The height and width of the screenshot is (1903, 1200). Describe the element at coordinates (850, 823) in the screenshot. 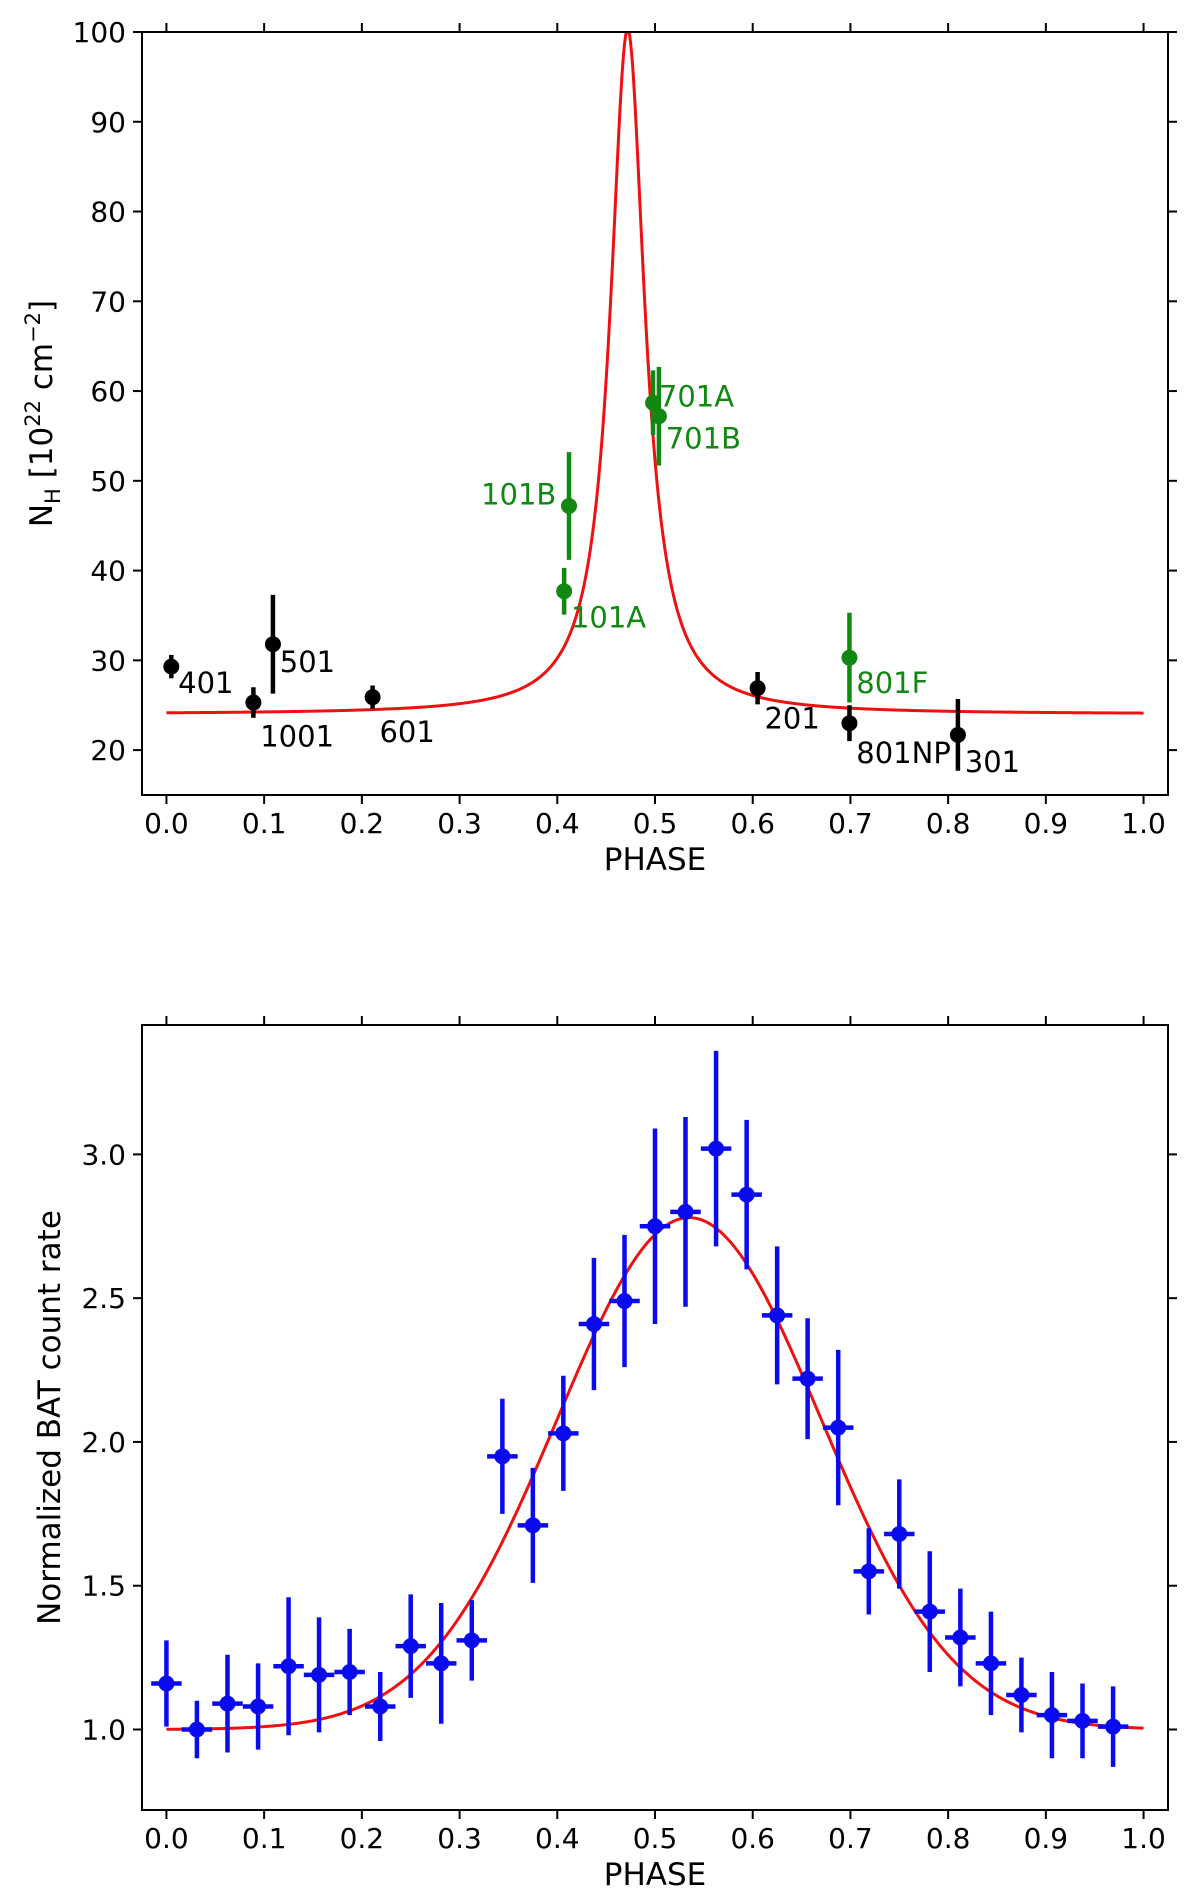

I see `x-tick-label: 0.7` at that location.